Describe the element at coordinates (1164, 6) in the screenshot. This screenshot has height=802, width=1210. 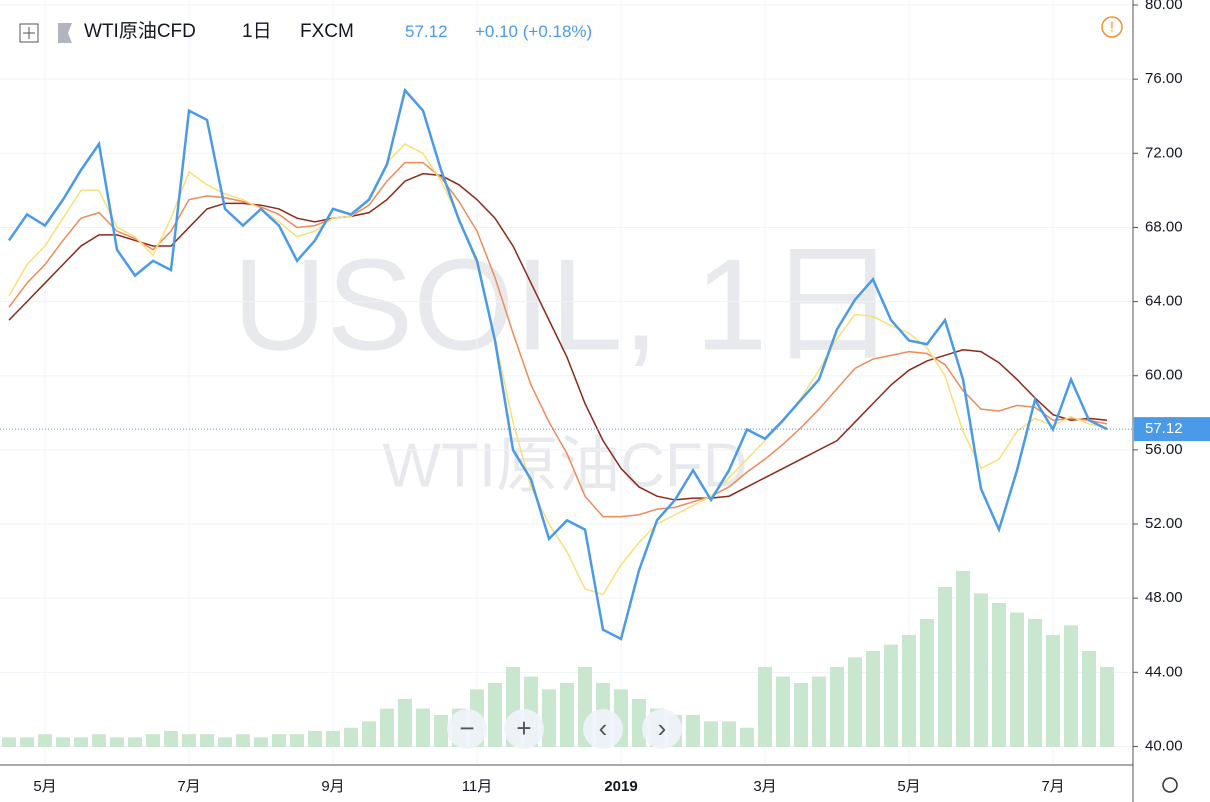
I see `y-tick-label: 80.00` at that location.